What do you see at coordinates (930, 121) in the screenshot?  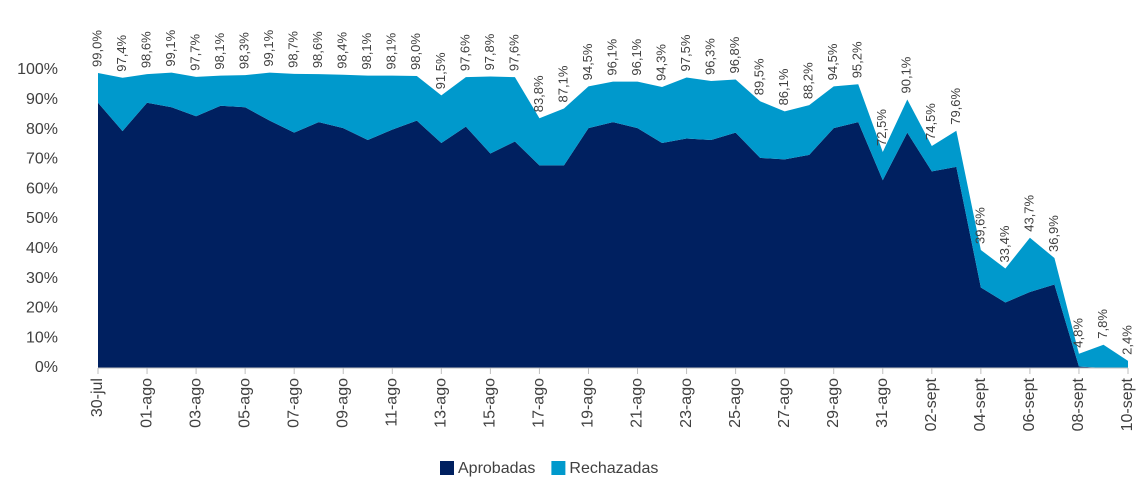 I see `data-label: 74,5%` at bounding box center [930, 121].